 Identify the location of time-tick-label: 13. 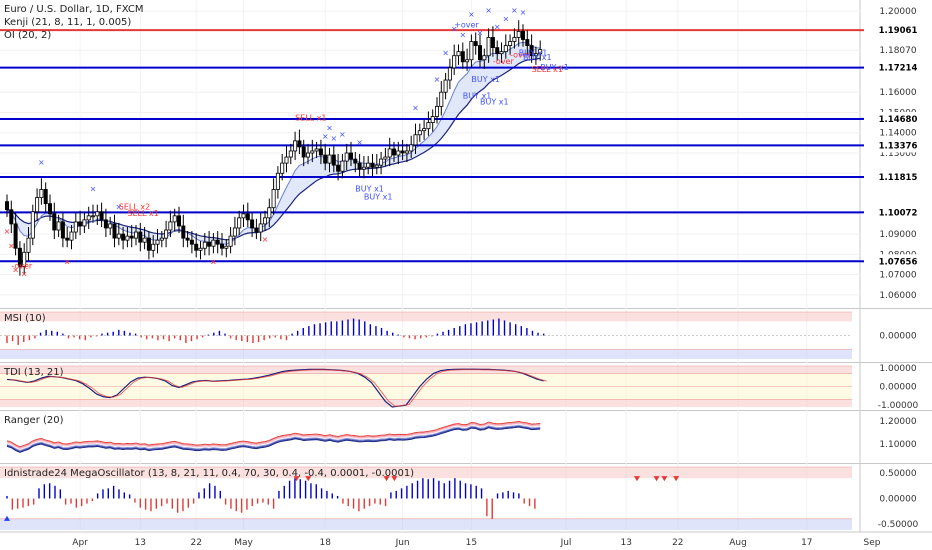
(140, 543).